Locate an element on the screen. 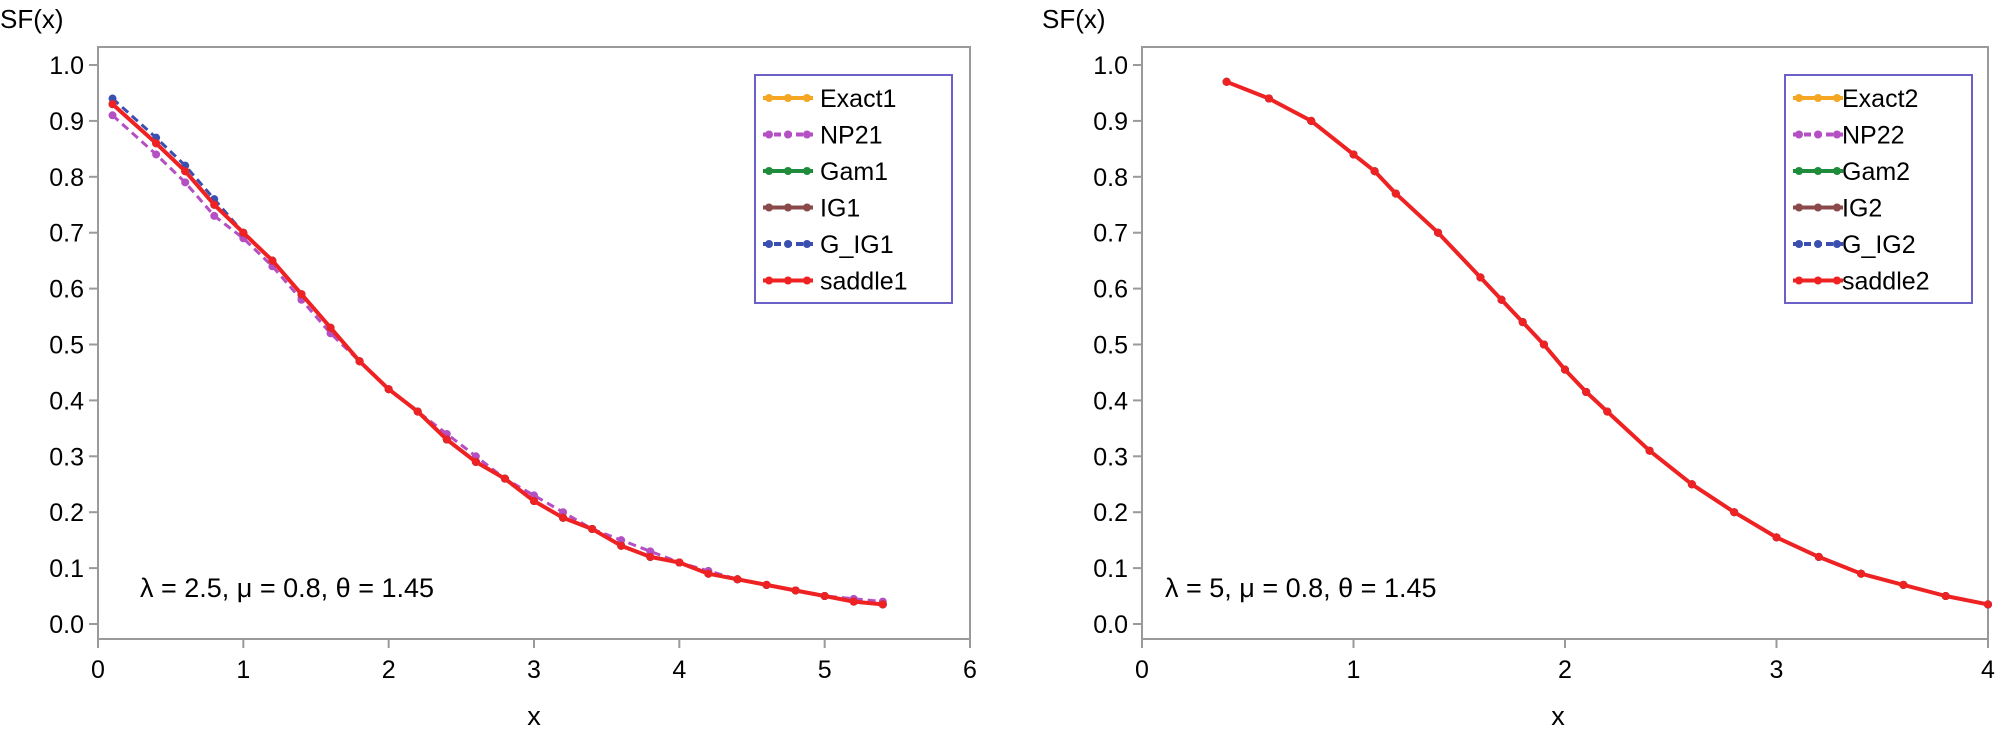 The image size is (2002, 742). chart-2-ytick-label: 0.7 is located at coordinates (1110, 234).